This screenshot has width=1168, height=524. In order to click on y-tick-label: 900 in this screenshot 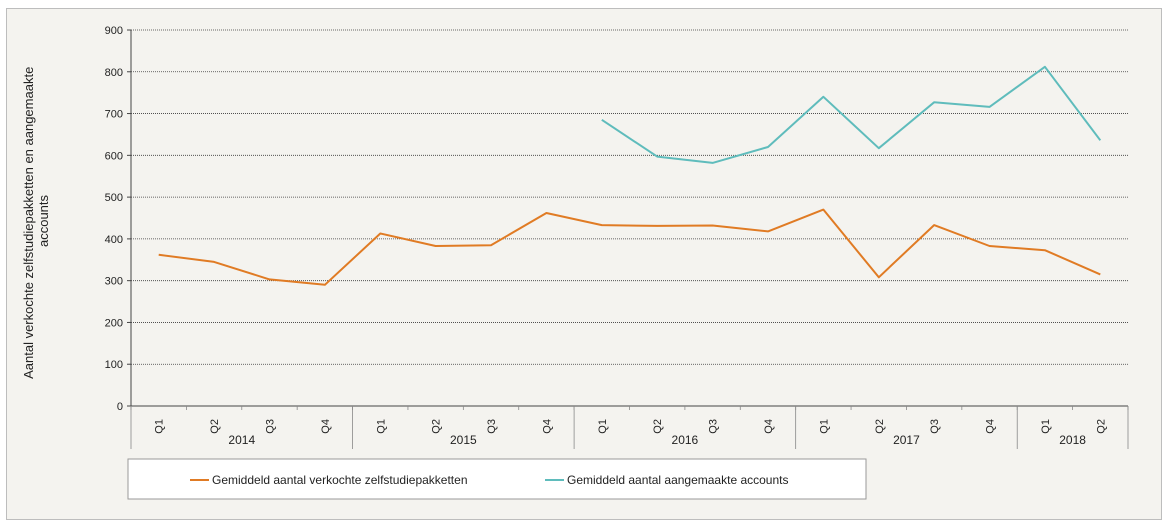, I will do `click(114, 31)`.